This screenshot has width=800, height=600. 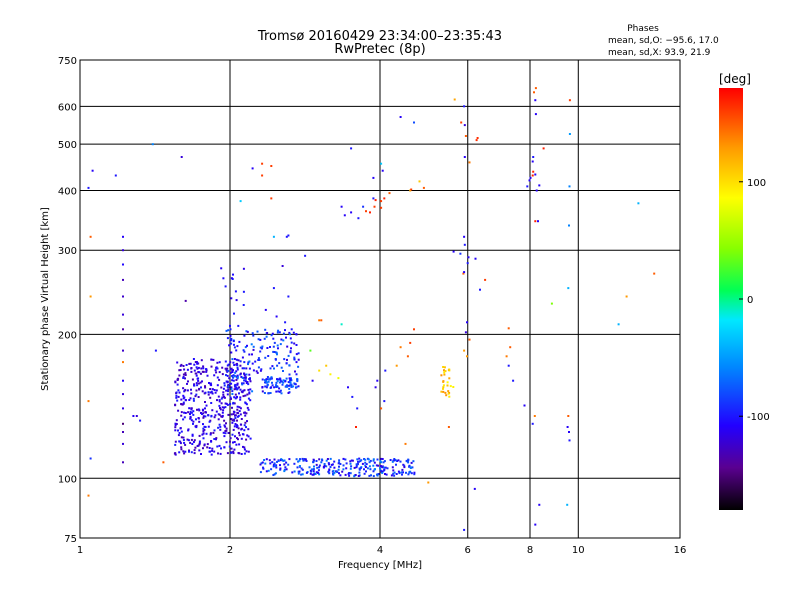 I want to click on chart-title: Tromsø 20160429 23:34:00–23:35:43, so click(x=379, y=36).